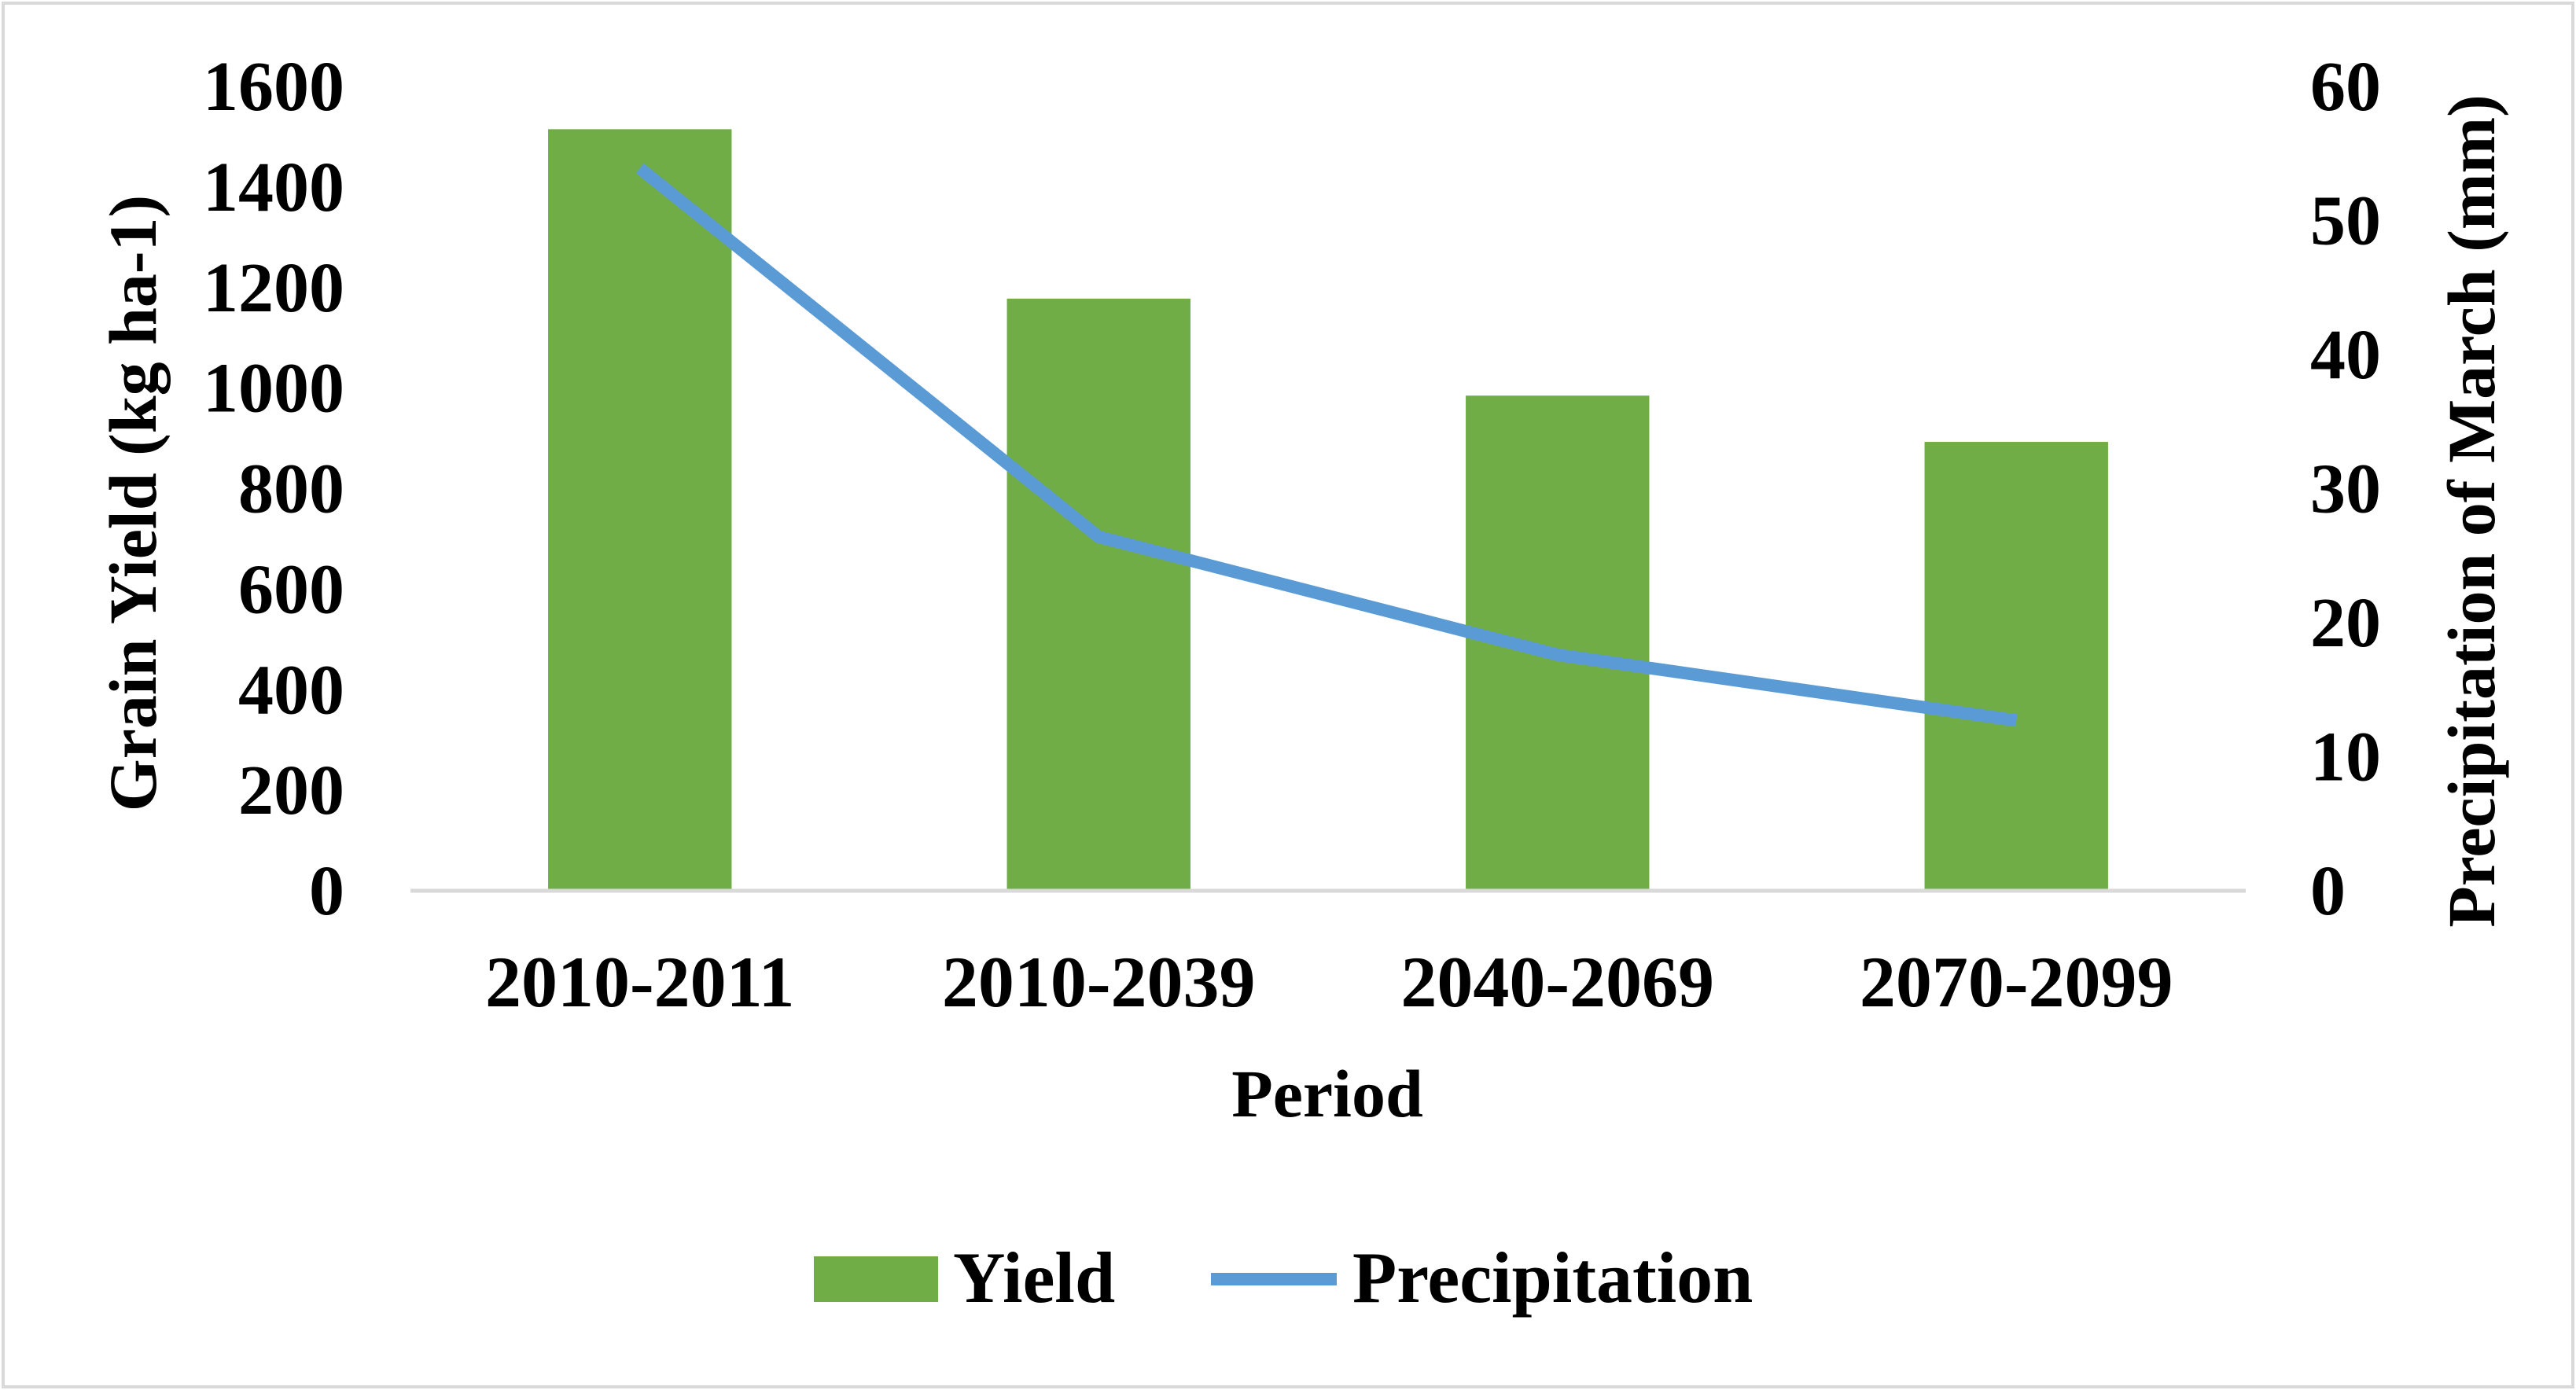 Image resolution: width=2576 pixels, height=1390 pixels. I want to click on y-right-tick-label: 50, so click(2345, 221).